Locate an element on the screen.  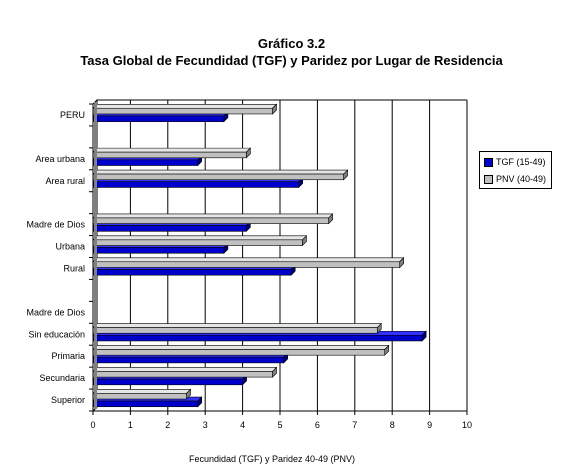
x-tick-label-10: 10 is located at coordinates (467, 425).